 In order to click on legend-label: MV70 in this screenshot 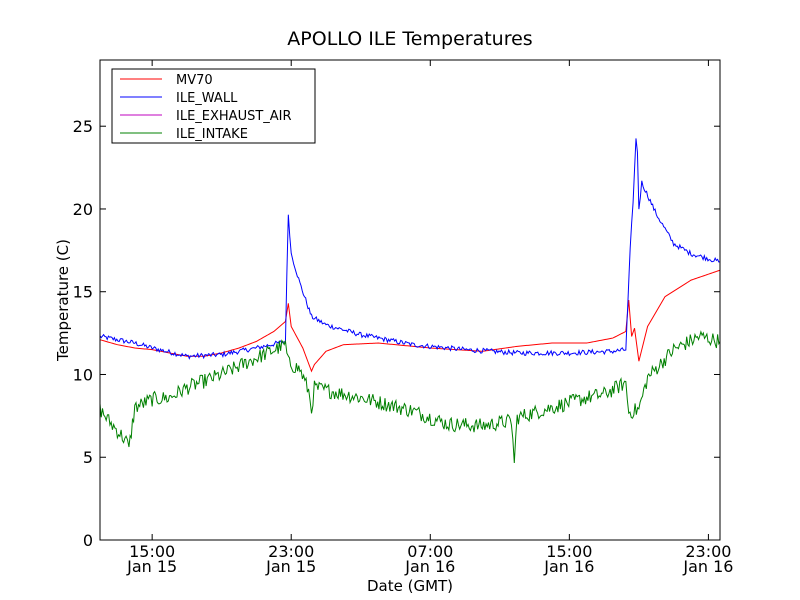, I will do `click(194, 80)`.